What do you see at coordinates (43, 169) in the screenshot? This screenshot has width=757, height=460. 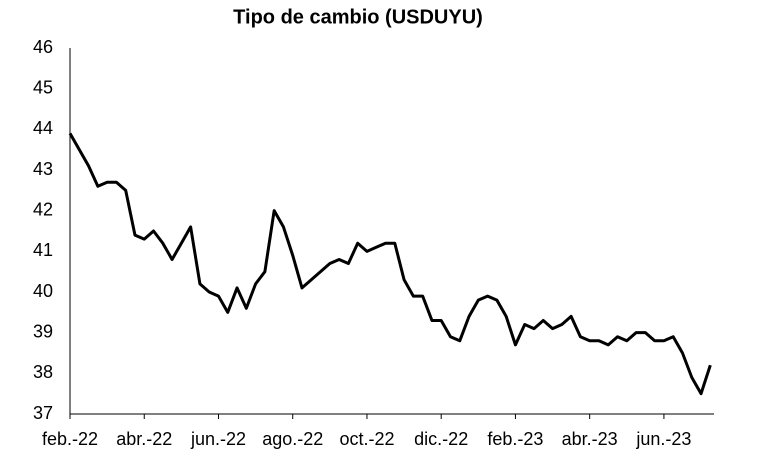 I see `y-tick-label: 43` at bounding box center [43, 169].